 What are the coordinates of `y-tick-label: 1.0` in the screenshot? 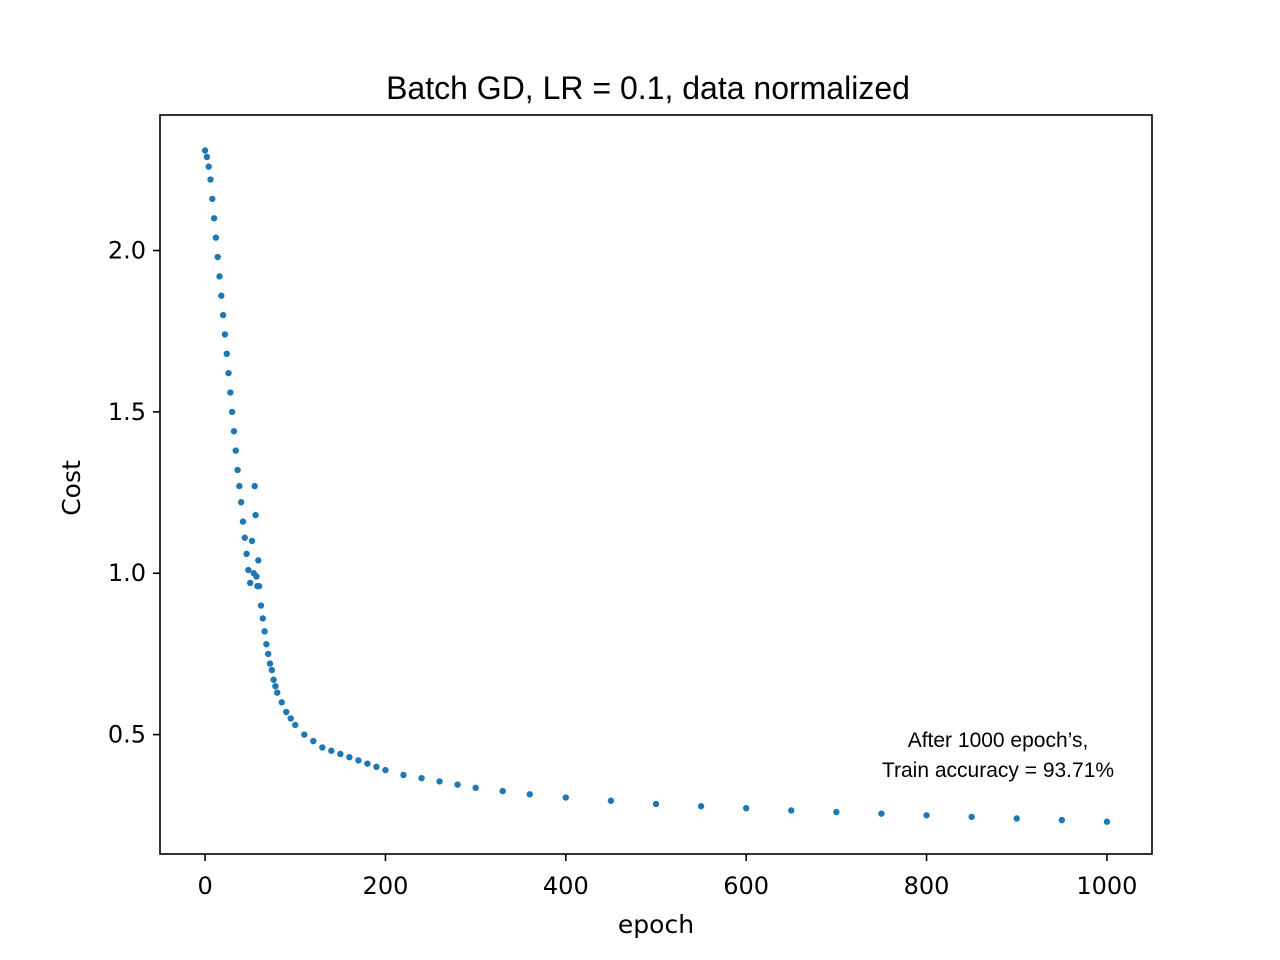 It's located at (127, 573).